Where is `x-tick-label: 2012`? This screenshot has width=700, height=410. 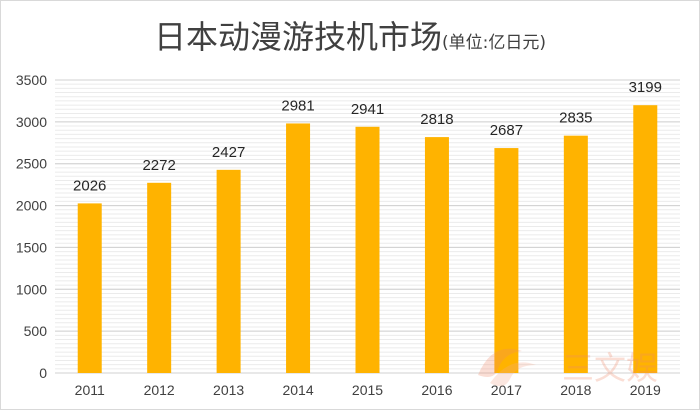
x-tick-label: 2012 is located at coordinates (159, 390).